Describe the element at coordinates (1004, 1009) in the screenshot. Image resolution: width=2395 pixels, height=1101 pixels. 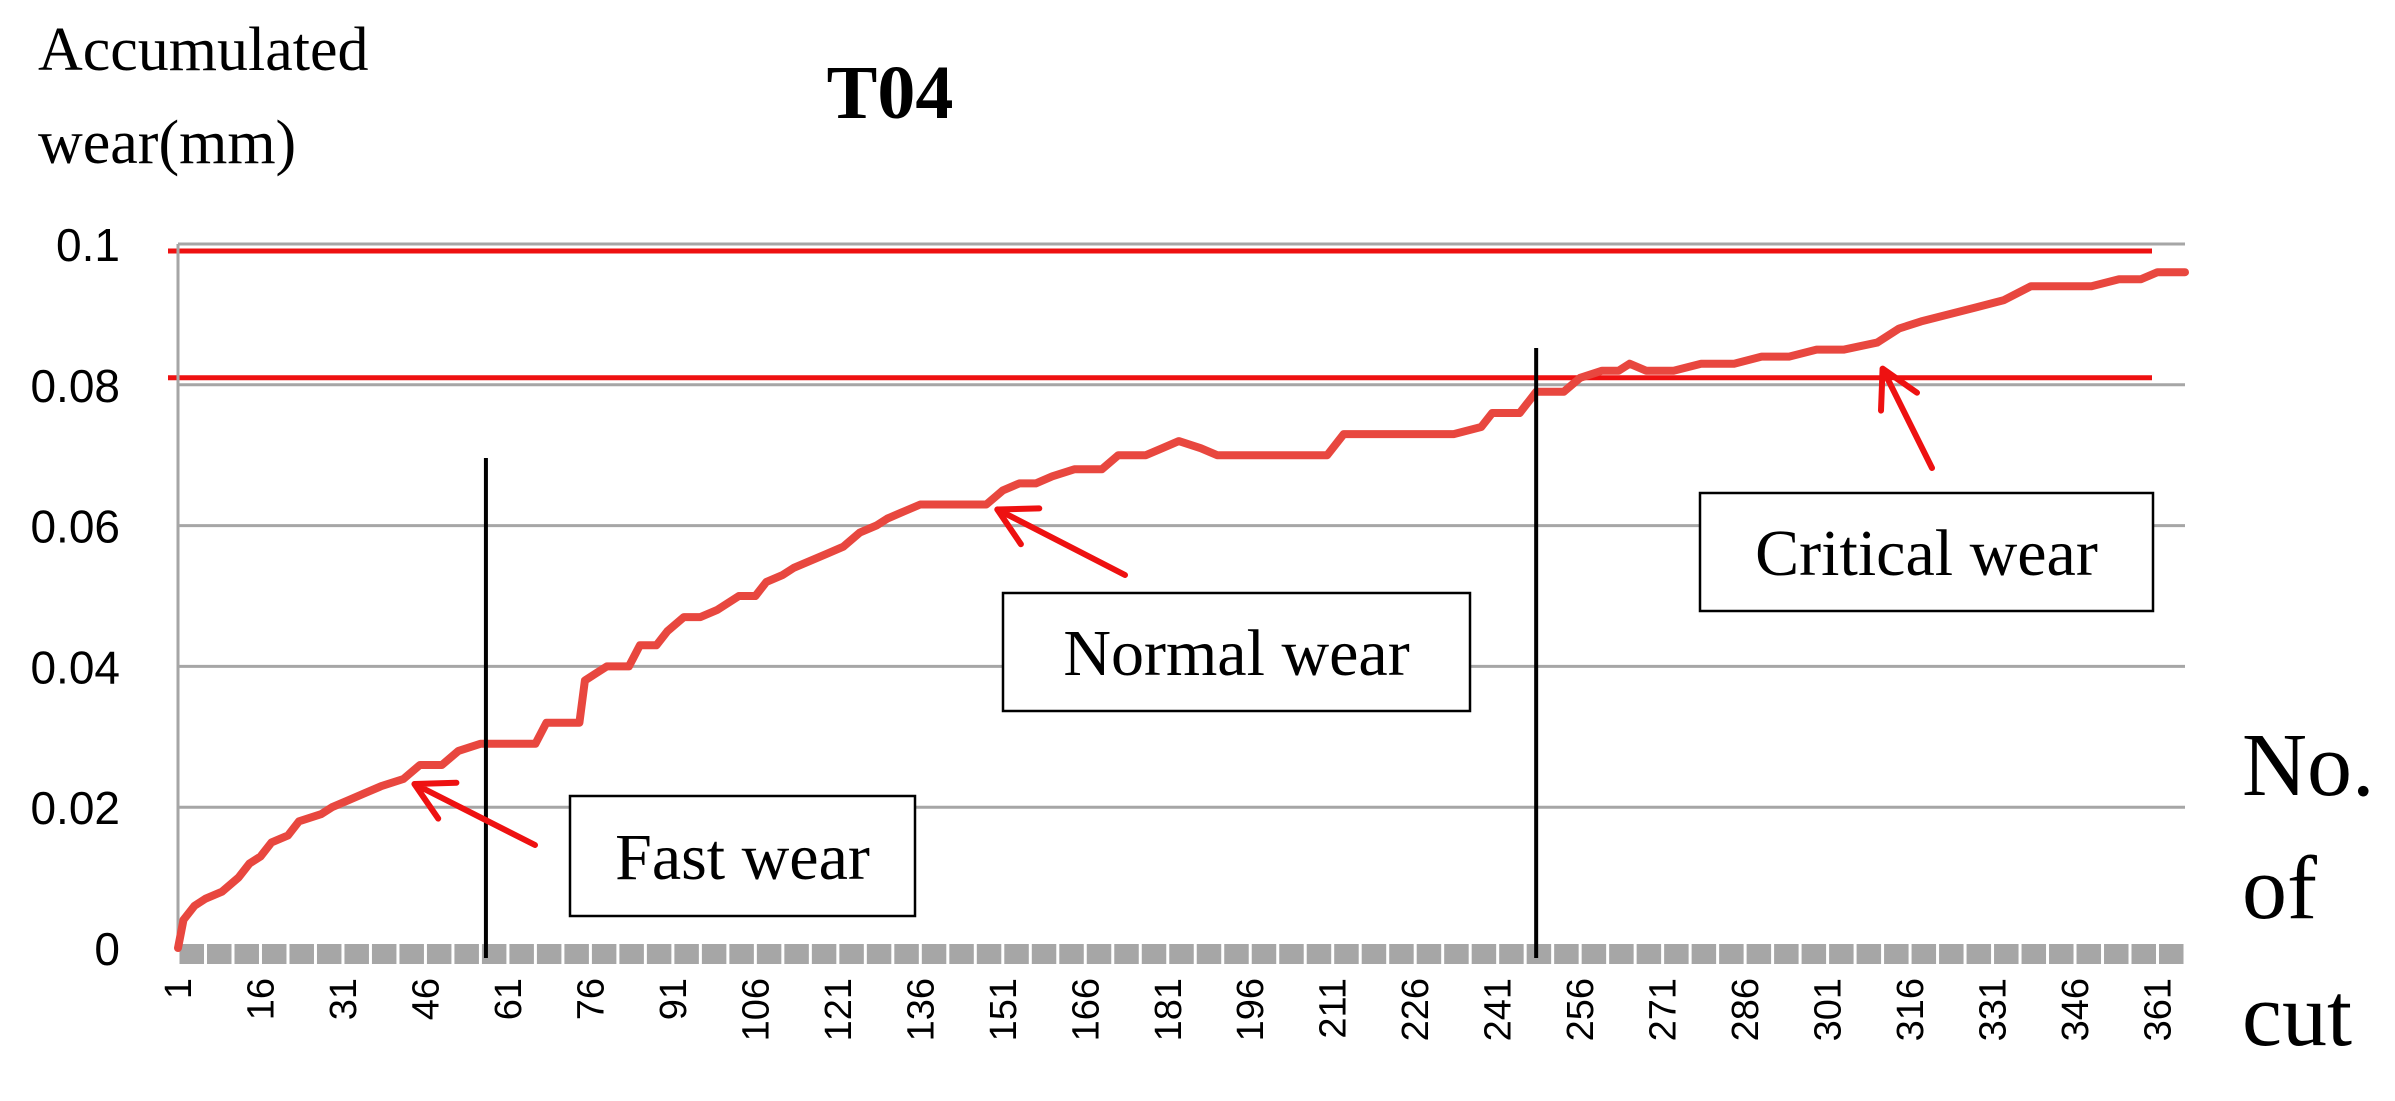
I see `x-tick-label: 151` at that location.